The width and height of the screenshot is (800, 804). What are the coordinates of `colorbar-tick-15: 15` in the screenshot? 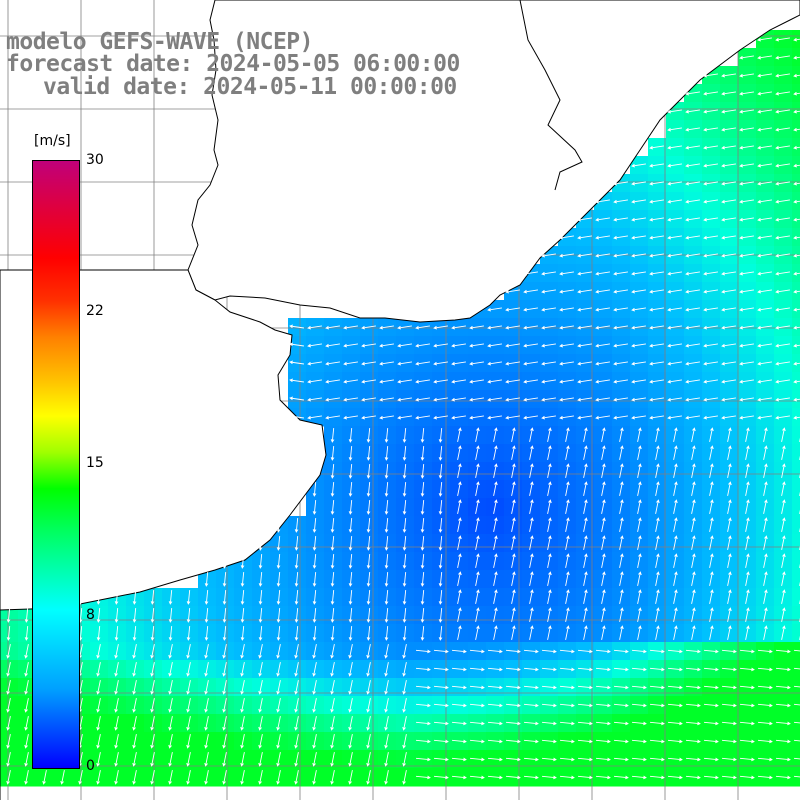 It's located at (95, 463).